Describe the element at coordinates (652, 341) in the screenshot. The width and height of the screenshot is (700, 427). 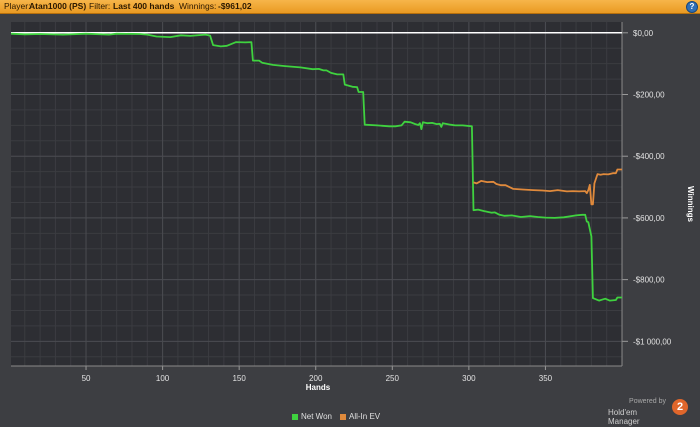
I see `y-tick-label: -$1 000,00` at that location.